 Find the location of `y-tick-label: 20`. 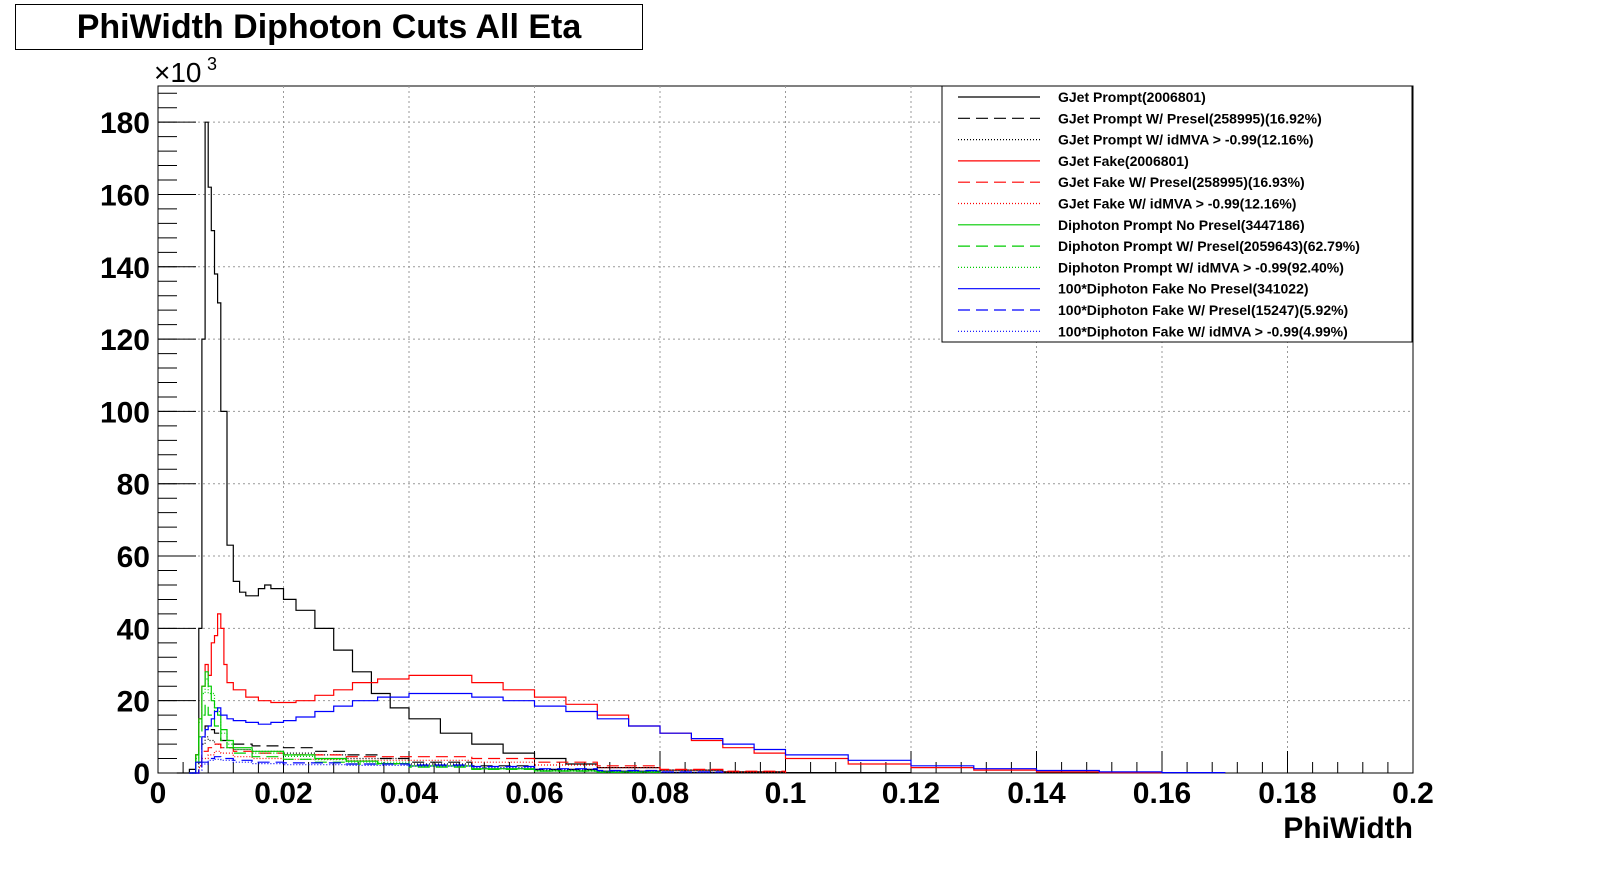

y-tick-label: 20 is located at coordinates (133, 702).